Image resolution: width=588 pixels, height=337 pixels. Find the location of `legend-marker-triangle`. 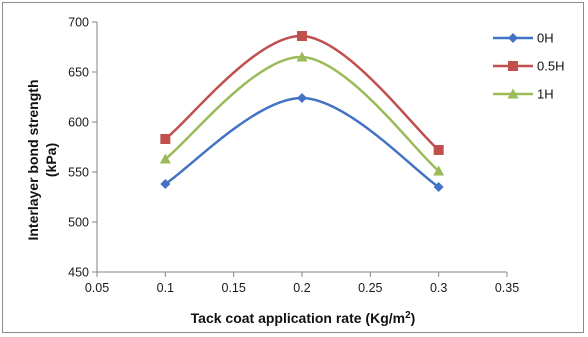

legend-marker-triangle is located at coordinates (513, 93).